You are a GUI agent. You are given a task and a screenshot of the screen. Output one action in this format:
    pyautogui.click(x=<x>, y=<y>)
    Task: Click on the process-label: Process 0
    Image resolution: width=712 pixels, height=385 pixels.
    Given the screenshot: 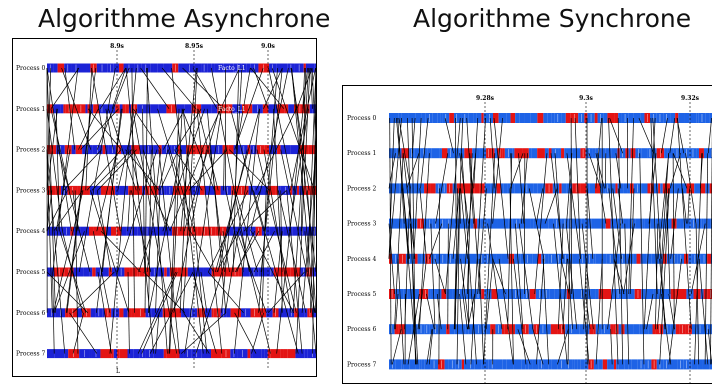 What is the action you would take?
    pyautogui.click(x=30, y=68)
    